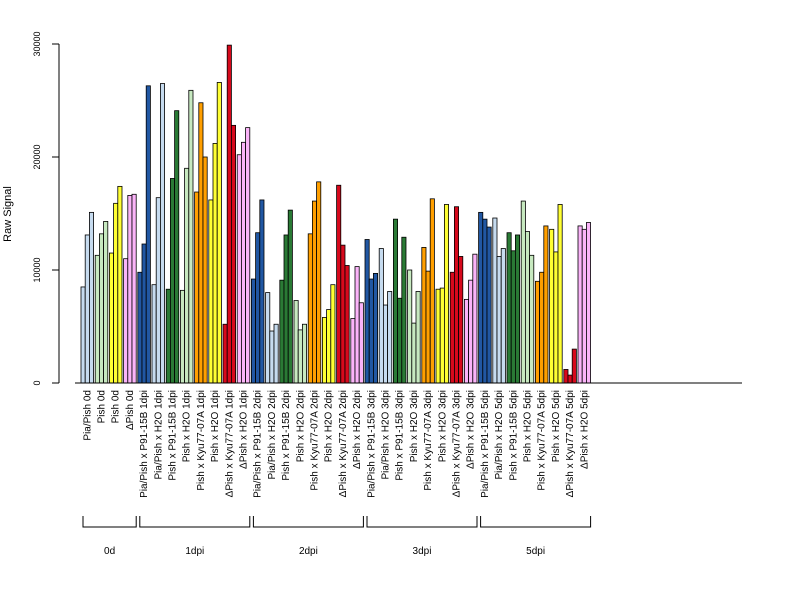 The image size is (800, 600). What do you see at coordinates (130, 410) in the screenshot?
I see `x-tick-label: ΔPish 0d` at bounding box center [130, 410].